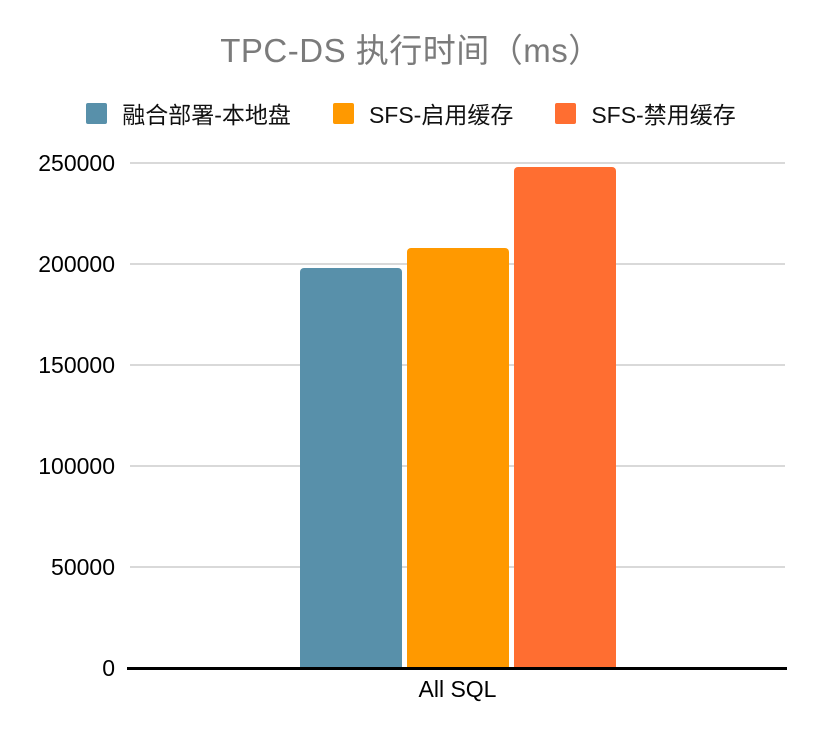 The image size is (822, 742). What do you see at coordinates (76, 365) in the screenshot?
I see `y-tick-label-150000: 150000` at bounding box center [76, 365].